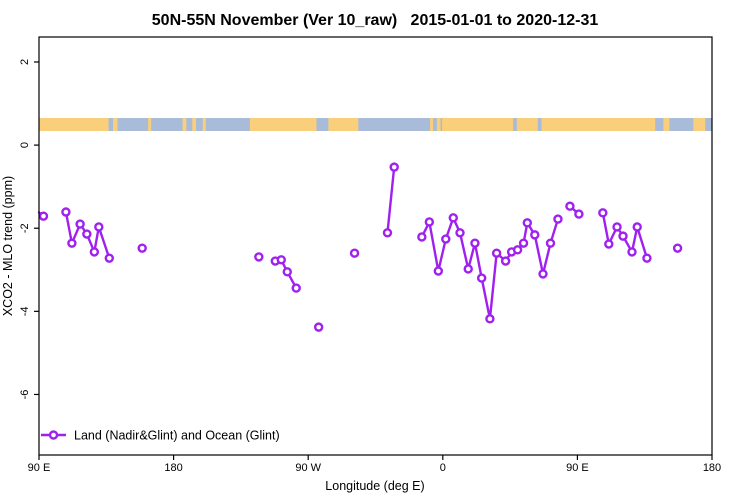 The height and width of the screenshot is (500, 750). Describe the element at coordinates (25, 311) in the screenshot. I see `y-tick-label: -4` at that location.